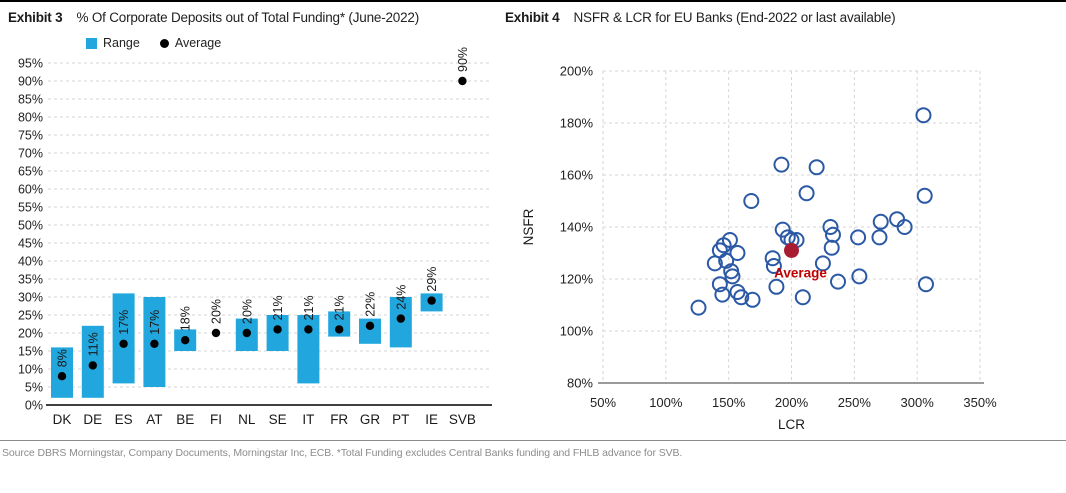 This screenshot has height=493, width=1066. What do you see at coordinates (370, 325) in the screenshot?
I see `average-dot-GR` at bounding box center [370, 325].